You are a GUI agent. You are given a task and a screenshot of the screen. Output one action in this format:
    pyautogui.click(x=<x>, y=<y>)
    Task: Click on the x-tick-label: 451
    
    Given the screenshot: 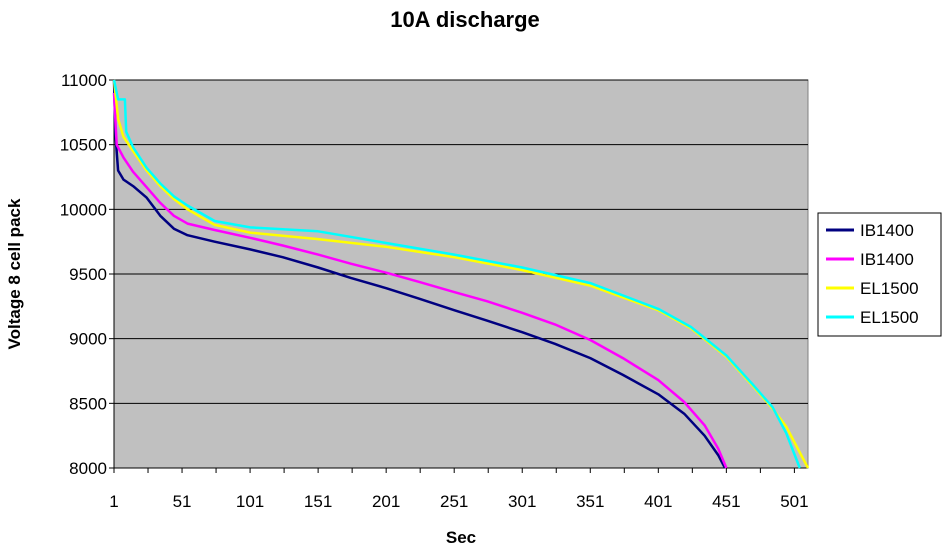 What is the action you would take?
    pyautogui.click(x=726, y=501)
    